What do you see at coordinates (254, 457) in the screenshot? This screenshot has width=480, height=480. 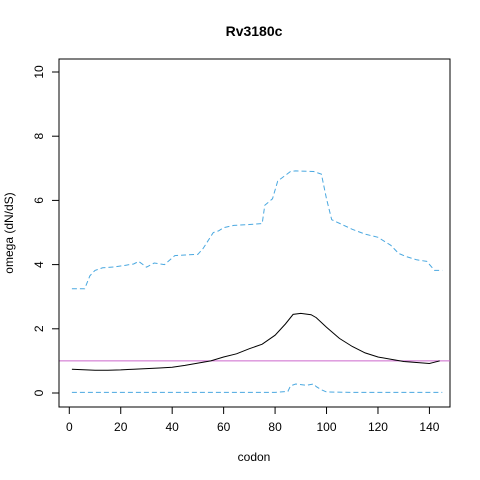 I see `x-axis-label: codon` at bounding box center [254, 457].